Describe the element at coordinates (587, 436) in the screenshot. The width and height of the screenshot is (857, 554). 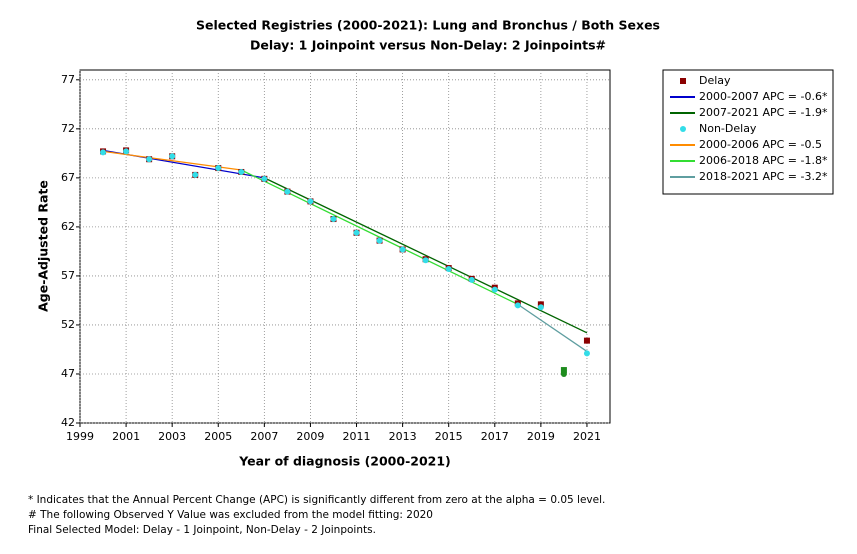
I see `x-tick-label: 2021` at that location.